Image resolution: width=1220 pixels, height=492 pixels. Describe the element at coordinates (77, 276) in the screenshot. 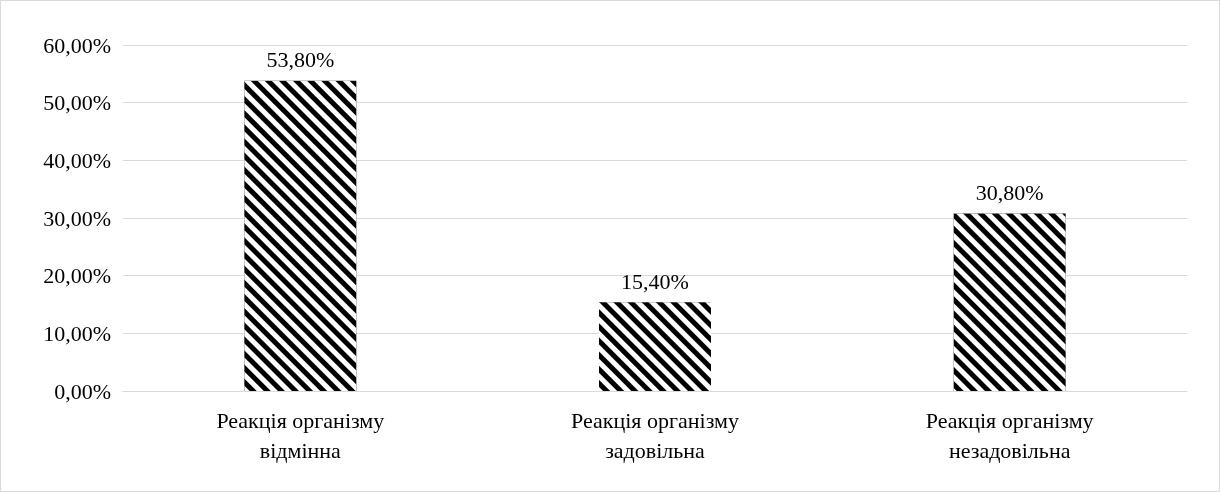

I see `y-tick-label: 20,00%` at that location.